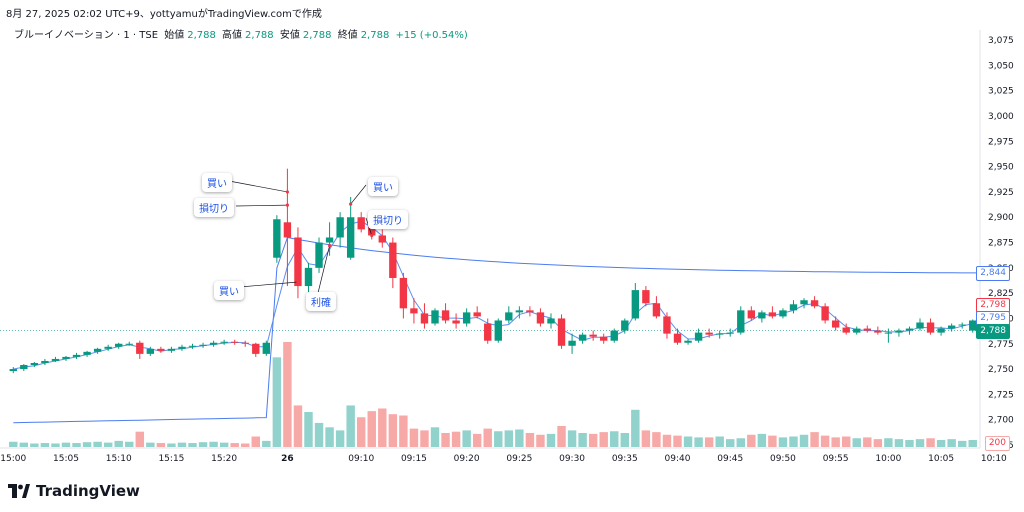 The image size is (1024, 512). Describe the element at coordinates (888, 459) in the screenshot. I see `x-tick-label: 10:00` at that location.